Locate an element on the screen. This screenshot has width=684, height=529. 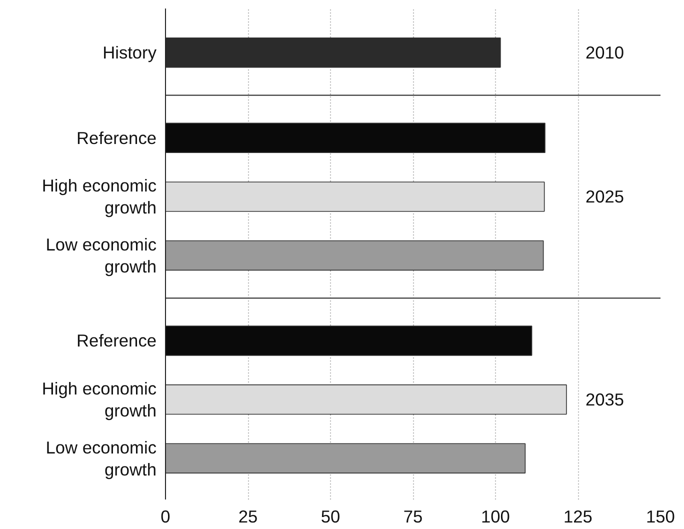
annotation: 2025 is located at coordinates (605, 196).